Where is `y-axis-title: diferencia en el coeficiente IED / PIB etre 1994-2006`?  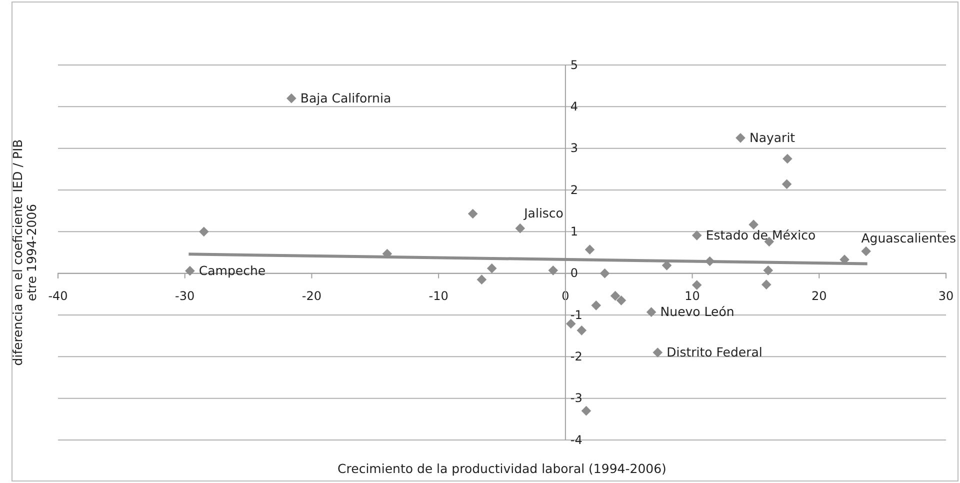 y-axis-title: diferencia en el coeficiente IED / PIB etre 1994-2006 is located at coordinates (24, 252).